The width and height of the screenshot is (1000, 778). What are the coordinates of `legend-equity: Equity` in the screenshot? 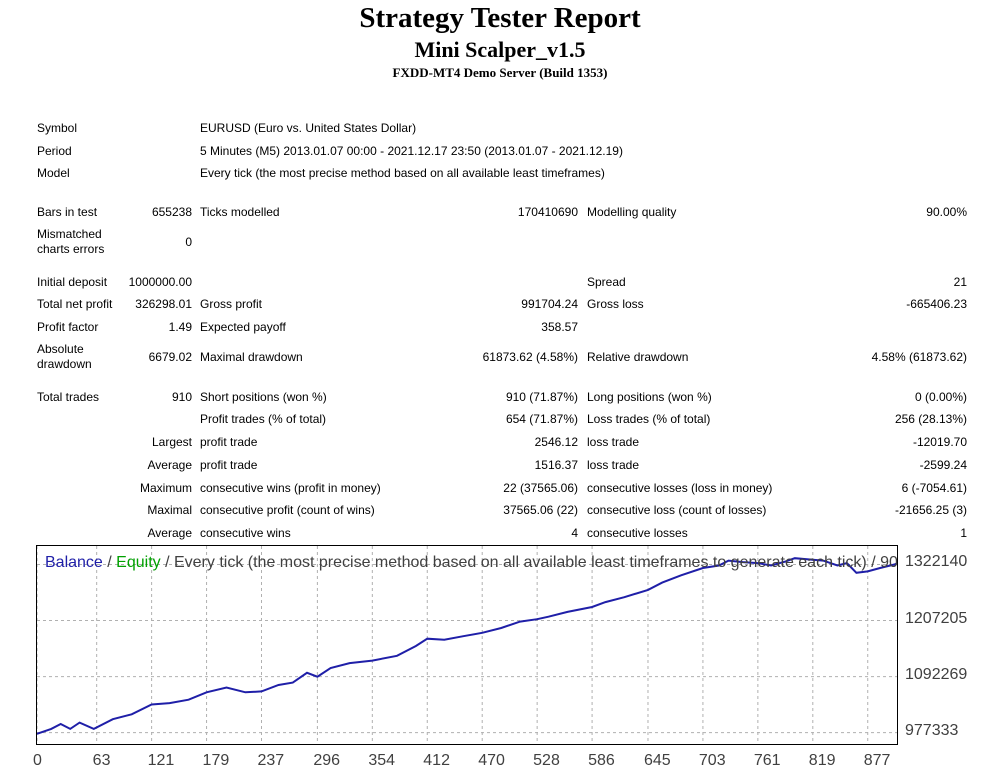 It's located at (138, 562).